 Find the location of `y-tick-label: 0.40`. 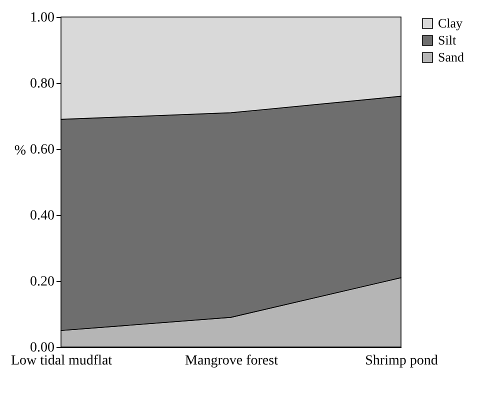

y-tick-label: 0.40 is located at coordinates (42, 216).